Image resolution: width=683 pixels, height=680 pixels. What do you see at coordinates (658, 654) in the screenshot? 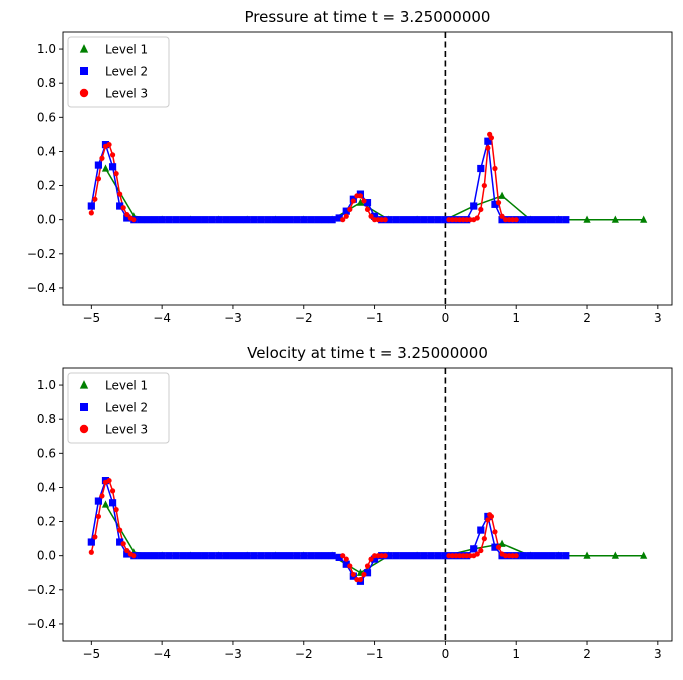
I see `x-tick-label: 3` at bounding box center [658, 654].